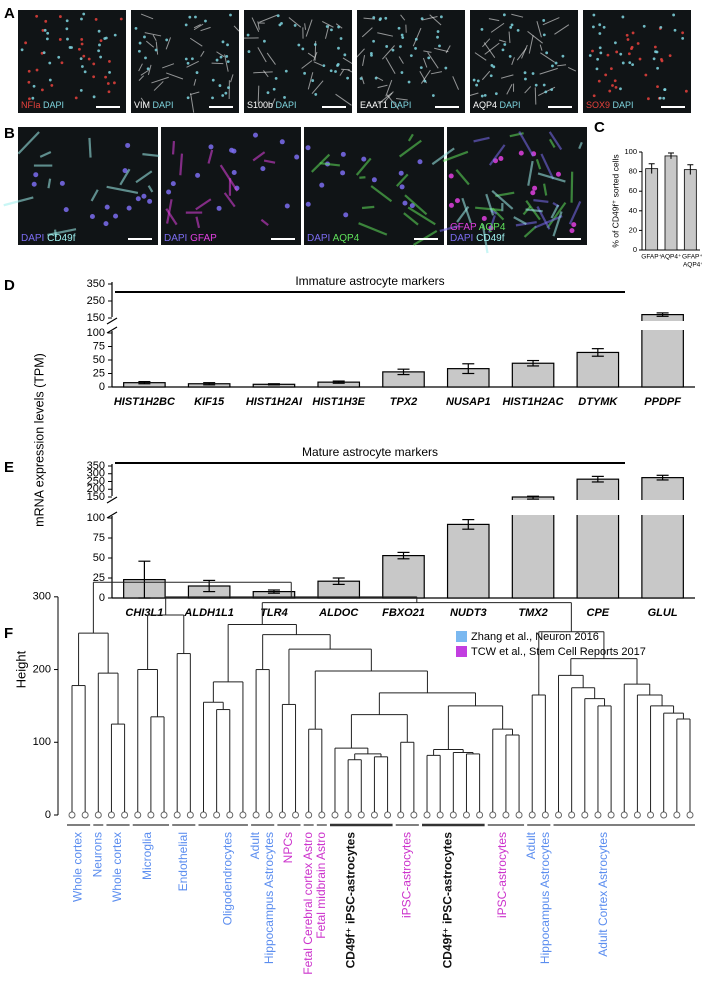 The width and height of the screenshot is (702, 1002). I want to click on panel-letter: A, so click(9, 13).